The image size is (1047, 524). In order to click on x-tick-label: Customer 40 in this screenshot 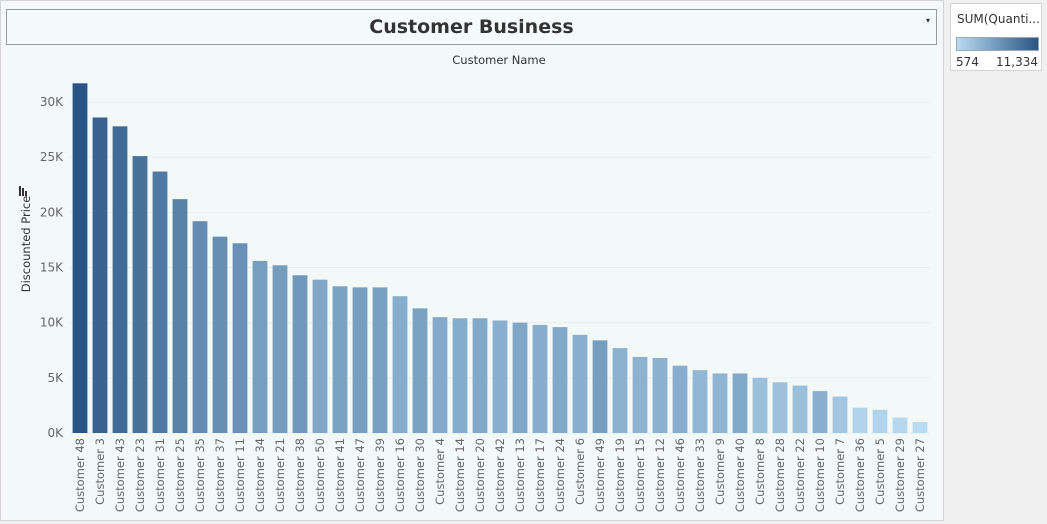, I will do `click(740, 475)`.